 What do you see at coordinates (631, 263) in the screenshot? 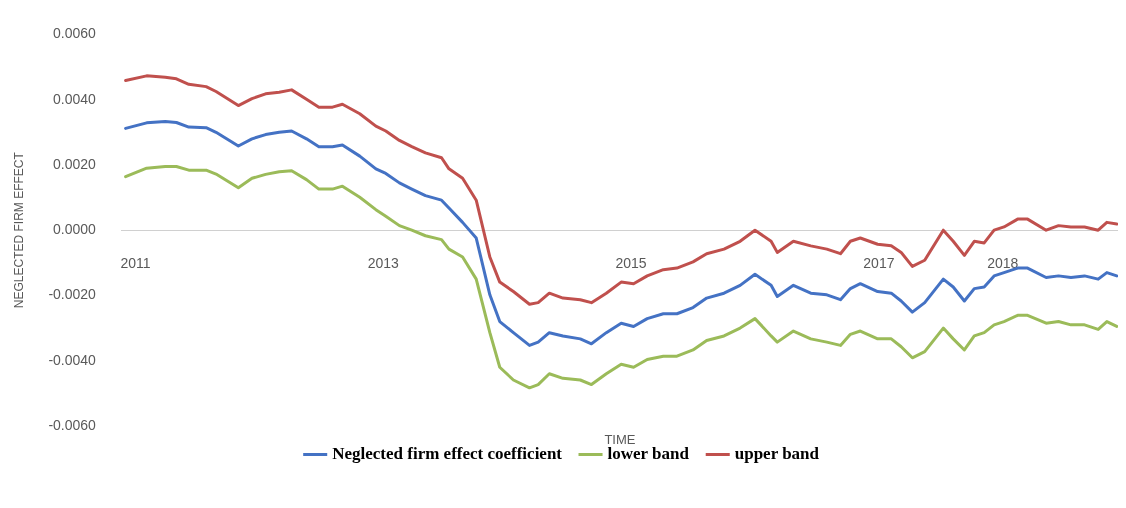
I see `x-tick-label: 2015` at bounding box center [631, 263].